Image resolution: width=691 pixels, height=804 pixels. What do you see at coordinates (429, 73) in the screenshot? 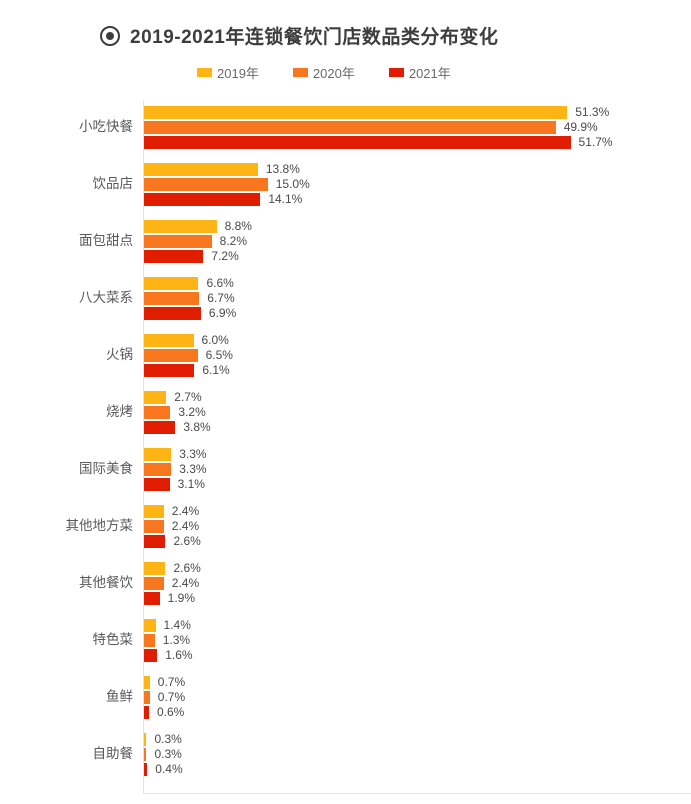
I see `legend-label: 2021年` at bounding box center [429, 73].